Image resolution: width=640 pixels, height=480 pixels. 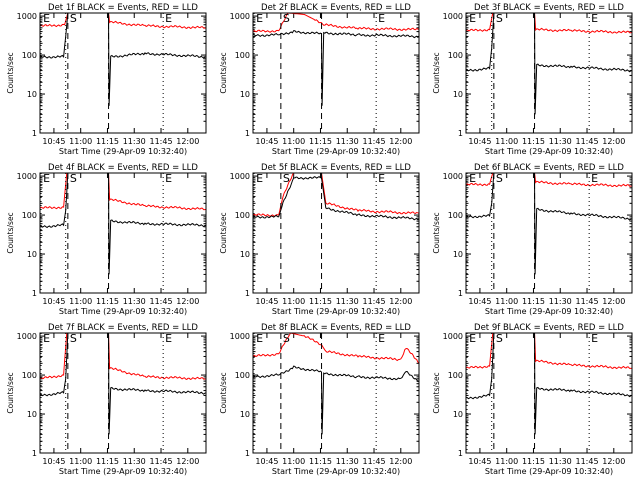 I want to click on panel-title: Det 4f BLACK = Events, RED = LLD, so click(x=123, y=168).